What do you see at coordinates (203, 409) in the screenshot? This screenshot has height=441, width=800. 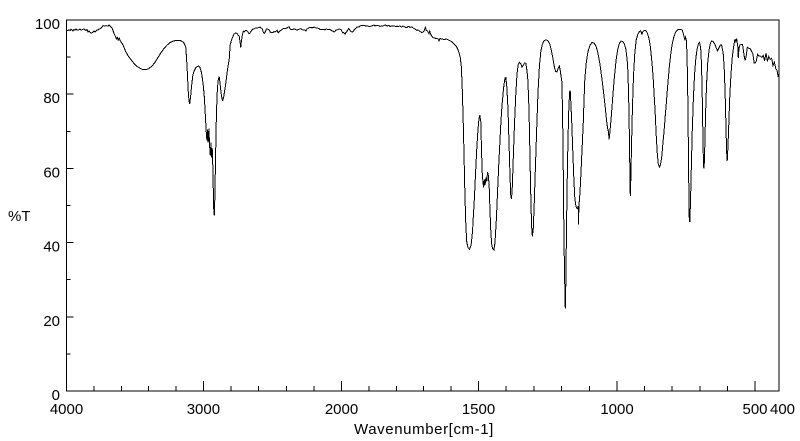 I see `svg-text: 3000` at bounding box center [203, 409].